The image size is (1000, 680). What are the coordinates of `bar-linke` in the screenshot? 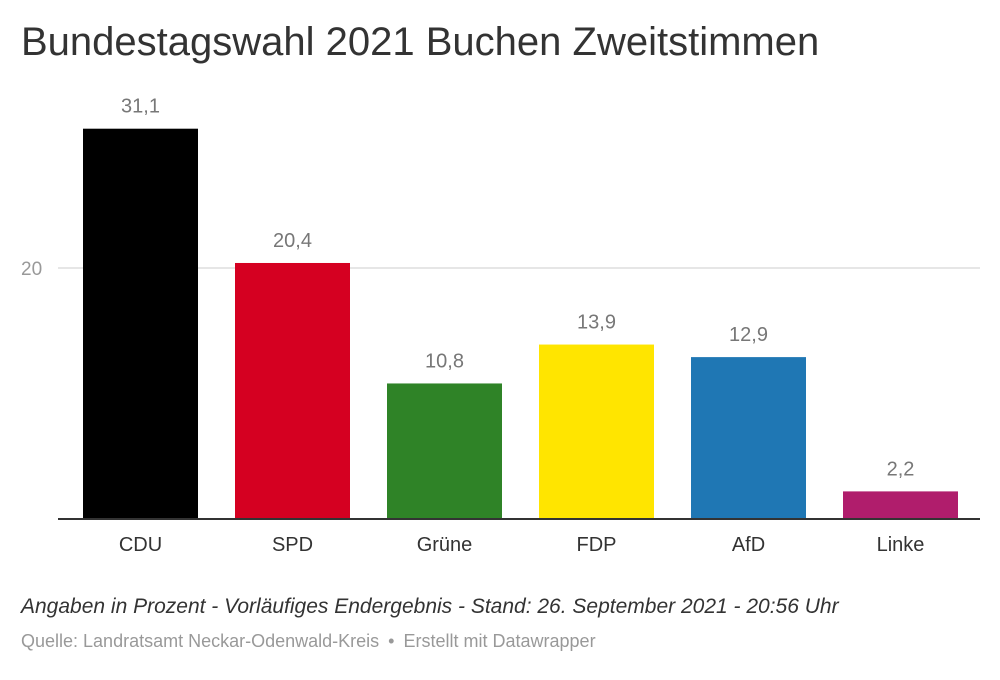 It's located at (900, 505).